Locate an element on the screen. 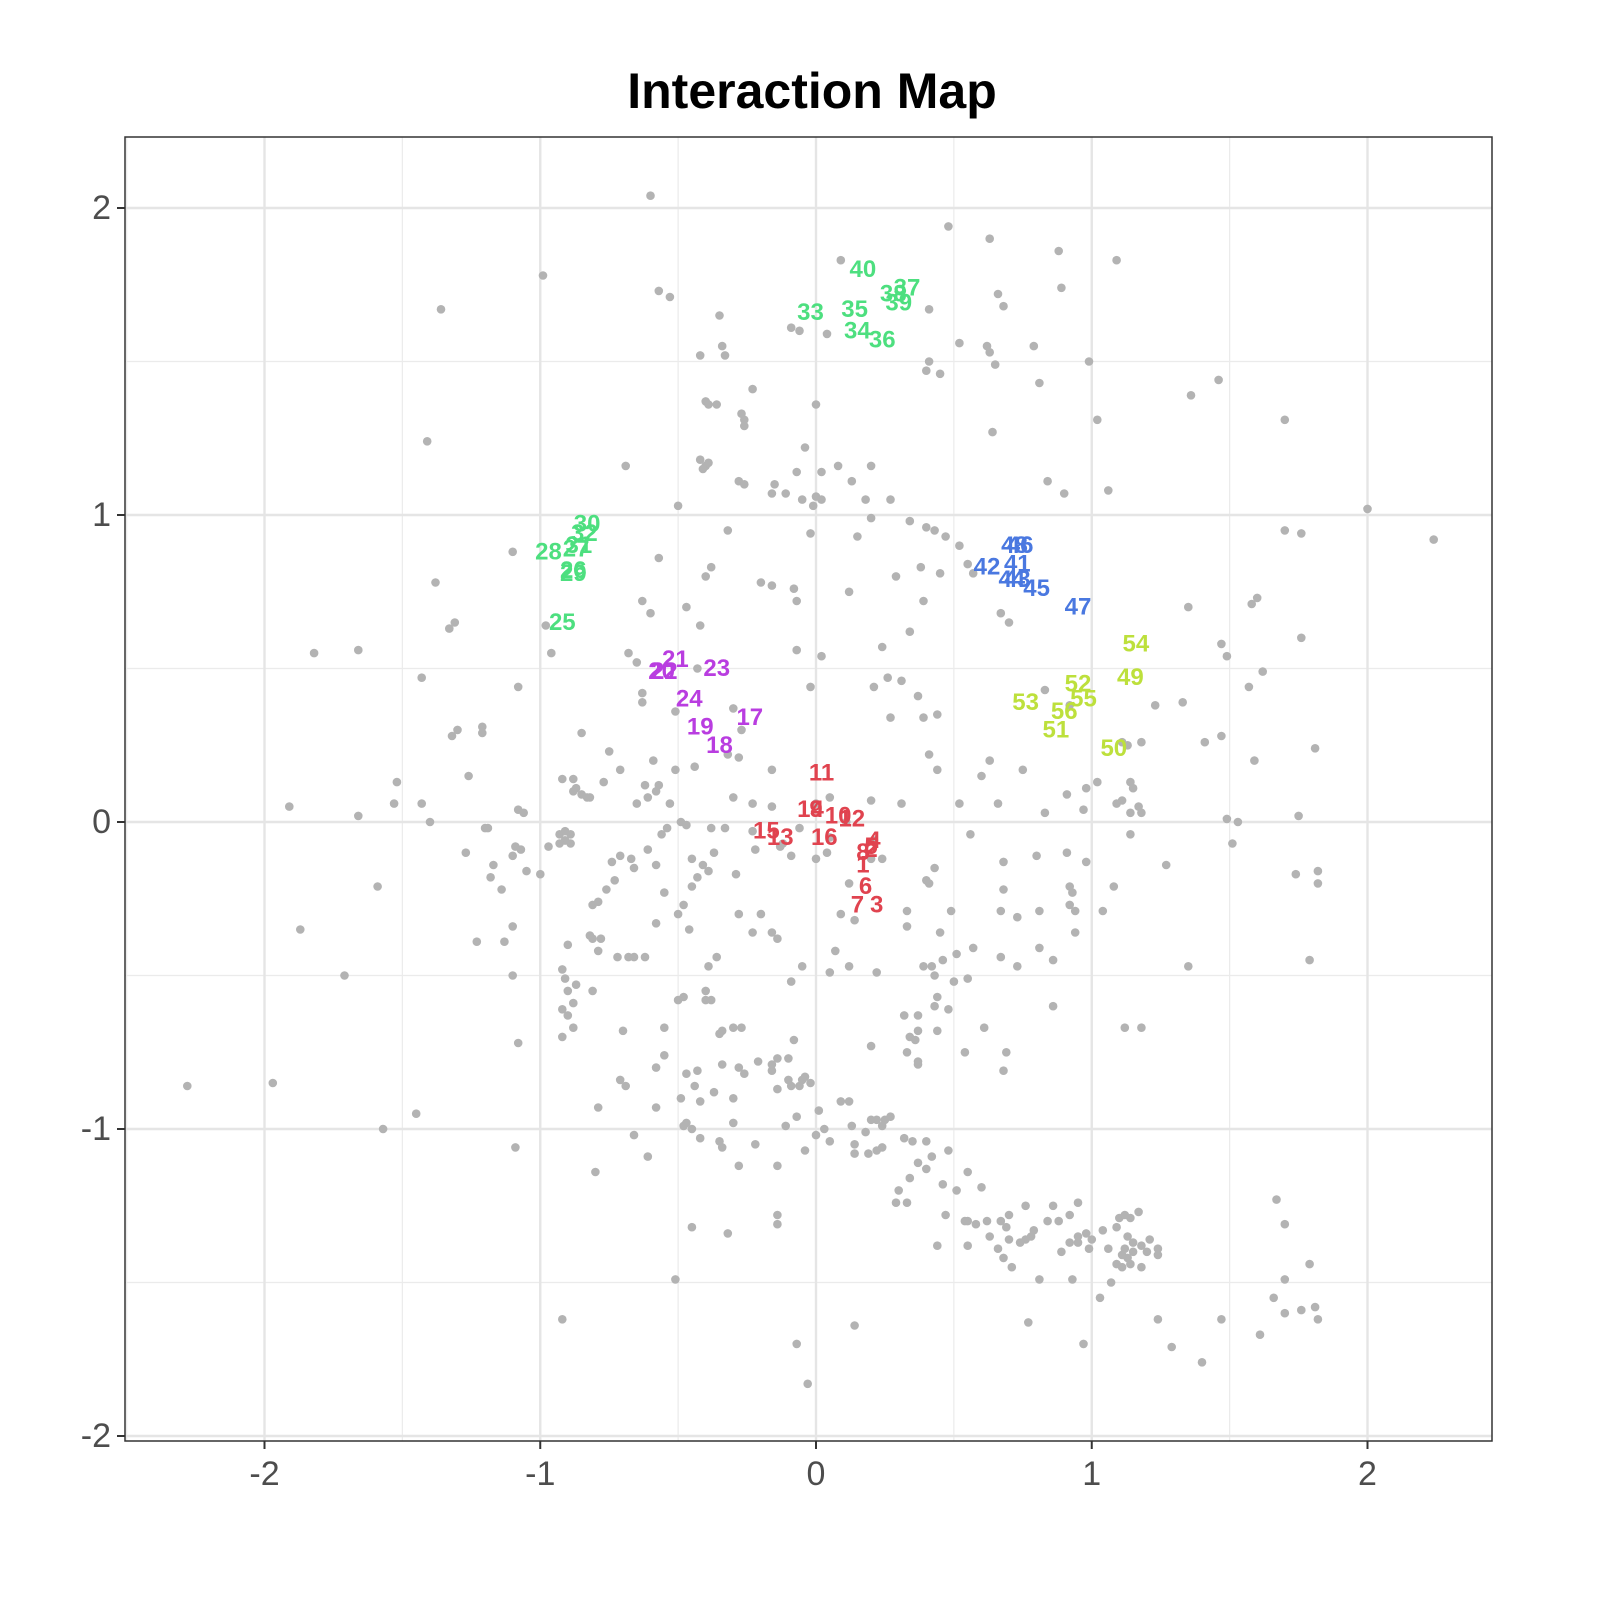  point-label: 16 is located at coordinates (824, 837).